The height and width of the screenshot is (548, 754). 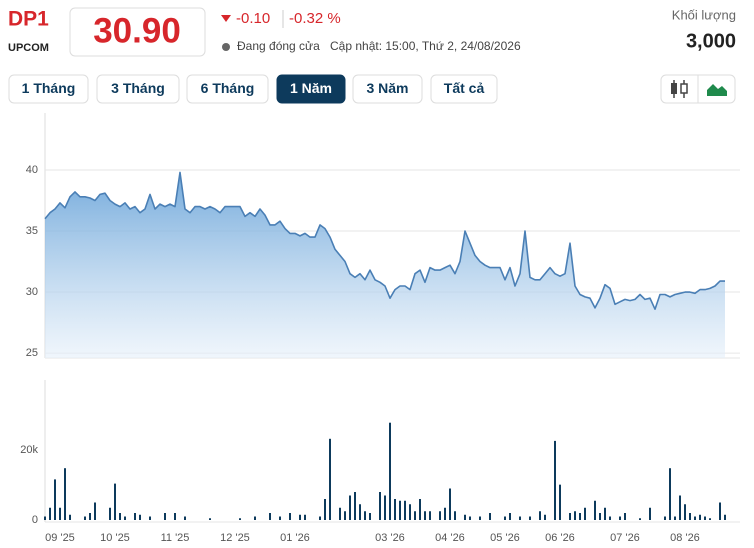 What do you see at coordinates (28, 48) in the screenshot?
I see `exchange: UPCOM` at bounding box center [28, 48].